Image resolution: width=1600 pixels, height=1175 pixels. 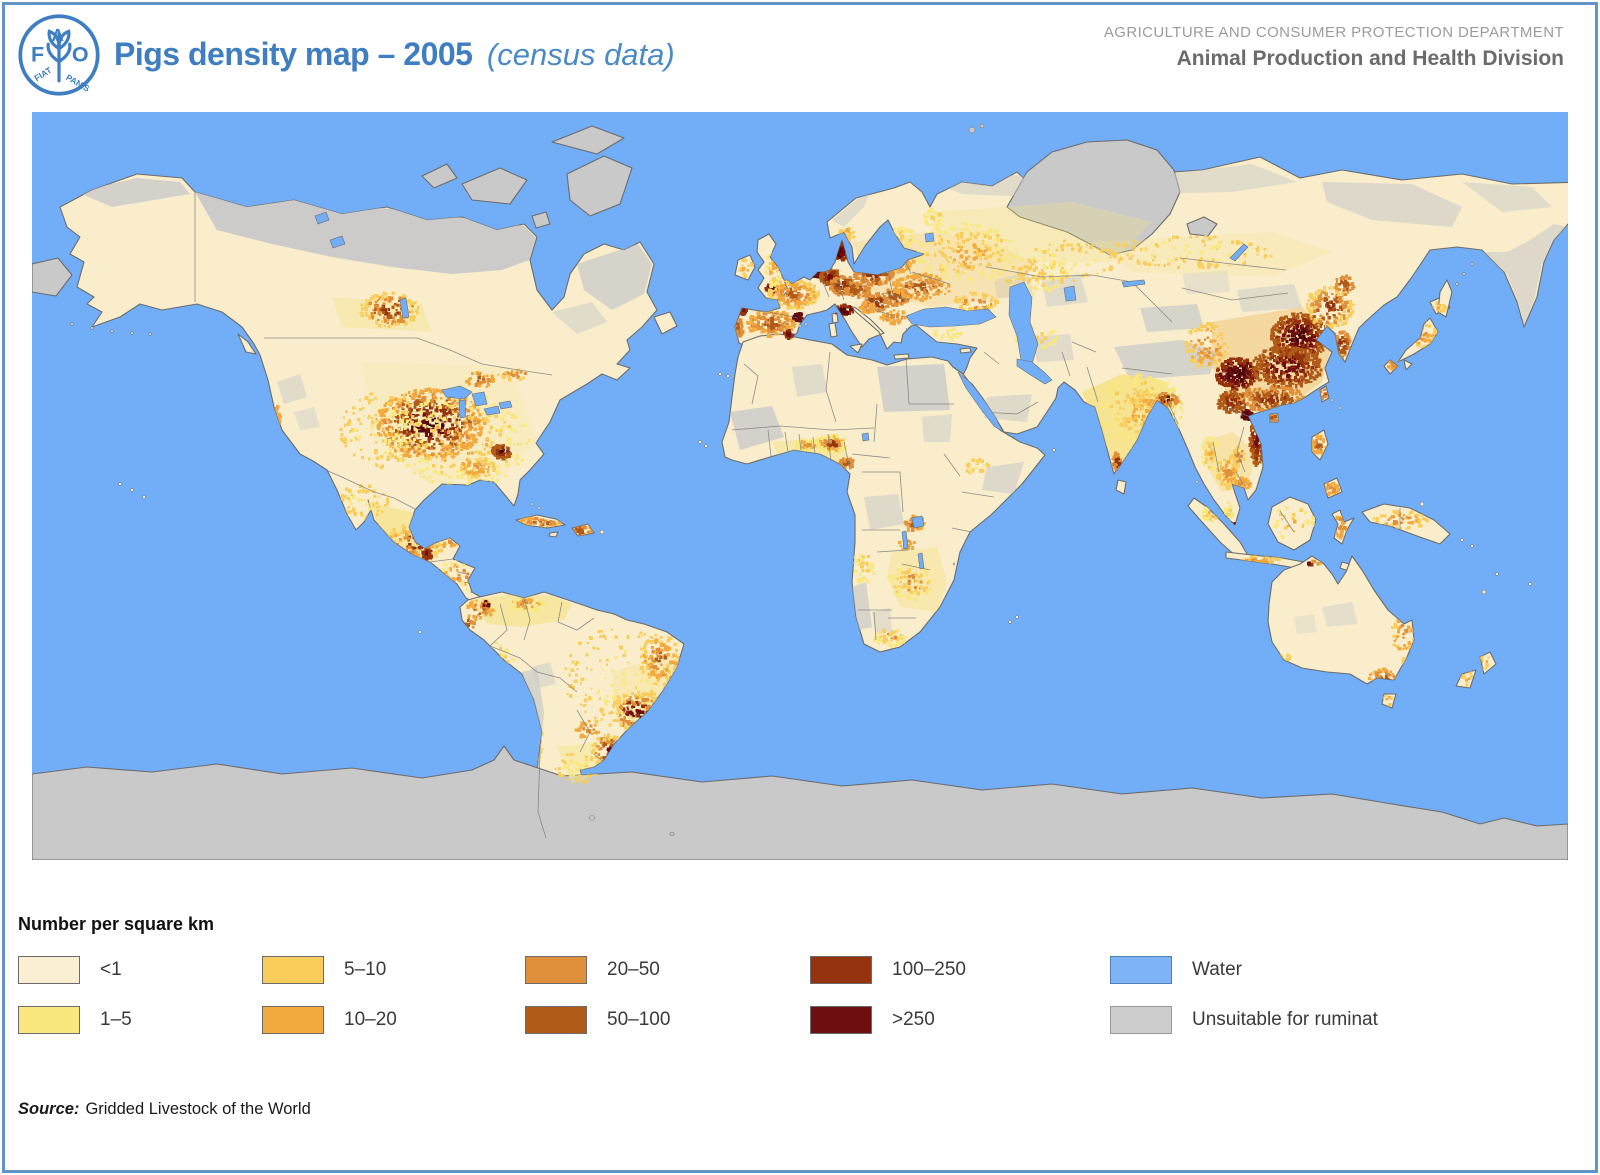 I want to click on legend-label: 50–100, so click(x=639, y=1019).